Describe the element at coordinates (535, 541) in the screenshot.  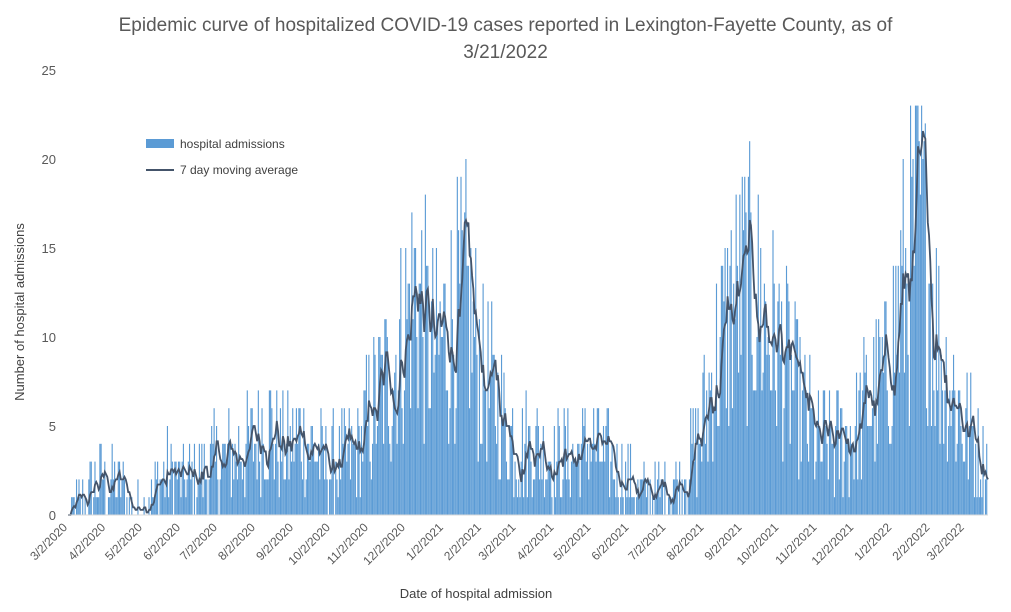
I see `x-tick-label: 4/2/2021` at that location.